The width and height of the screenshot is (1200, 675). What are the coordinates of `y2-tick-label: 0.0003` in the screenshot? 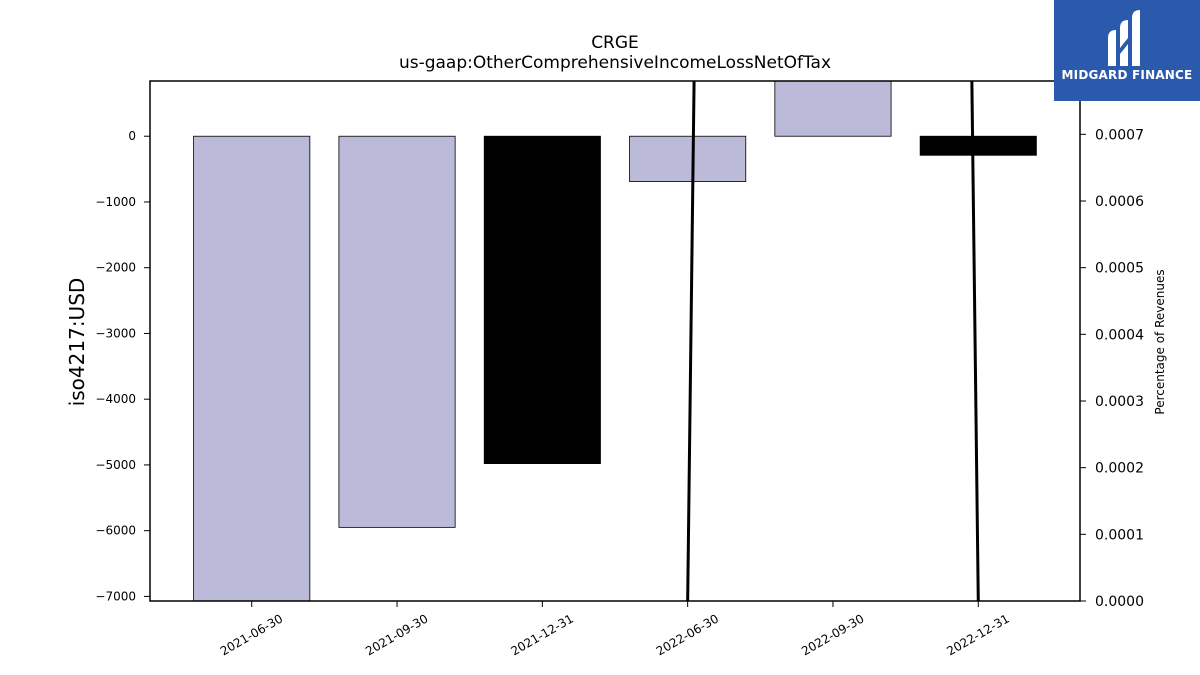 It's located at (1119, 402).